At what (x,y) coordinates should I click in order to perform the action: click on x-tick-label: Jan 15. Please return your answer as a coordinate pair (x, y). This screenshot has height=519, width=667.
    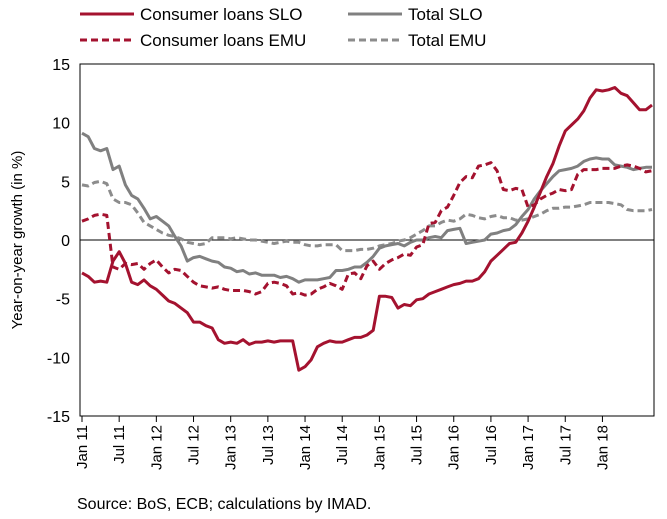
    Looking at the image, I should click on (379, 447).